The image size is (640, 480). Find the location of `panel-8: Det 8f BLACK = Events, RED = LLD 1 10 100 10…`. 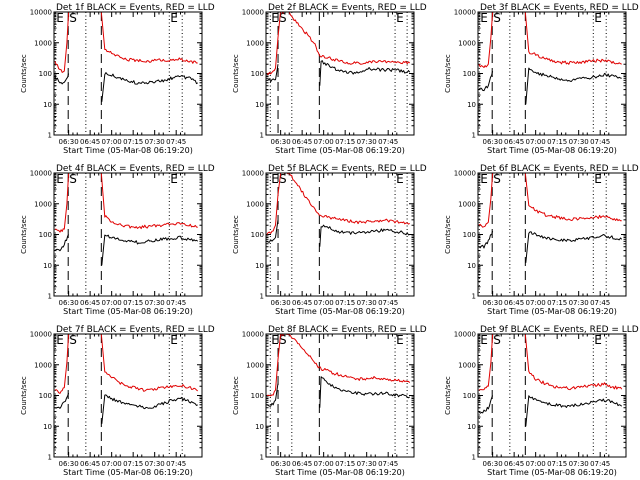

panel-8: Det 8f BLACK = Events, RED = LLD 1 10 100 10… is located at coordinates (329, 401).